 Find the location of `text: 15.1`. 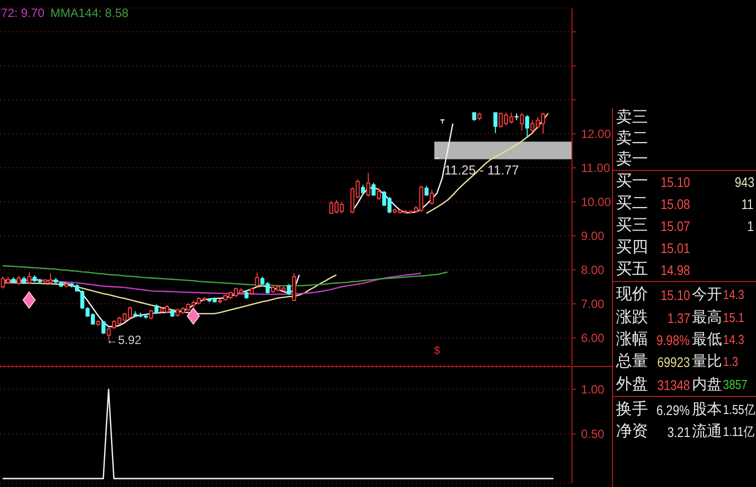

text: 15.1 is located at coordinates (733, 318).